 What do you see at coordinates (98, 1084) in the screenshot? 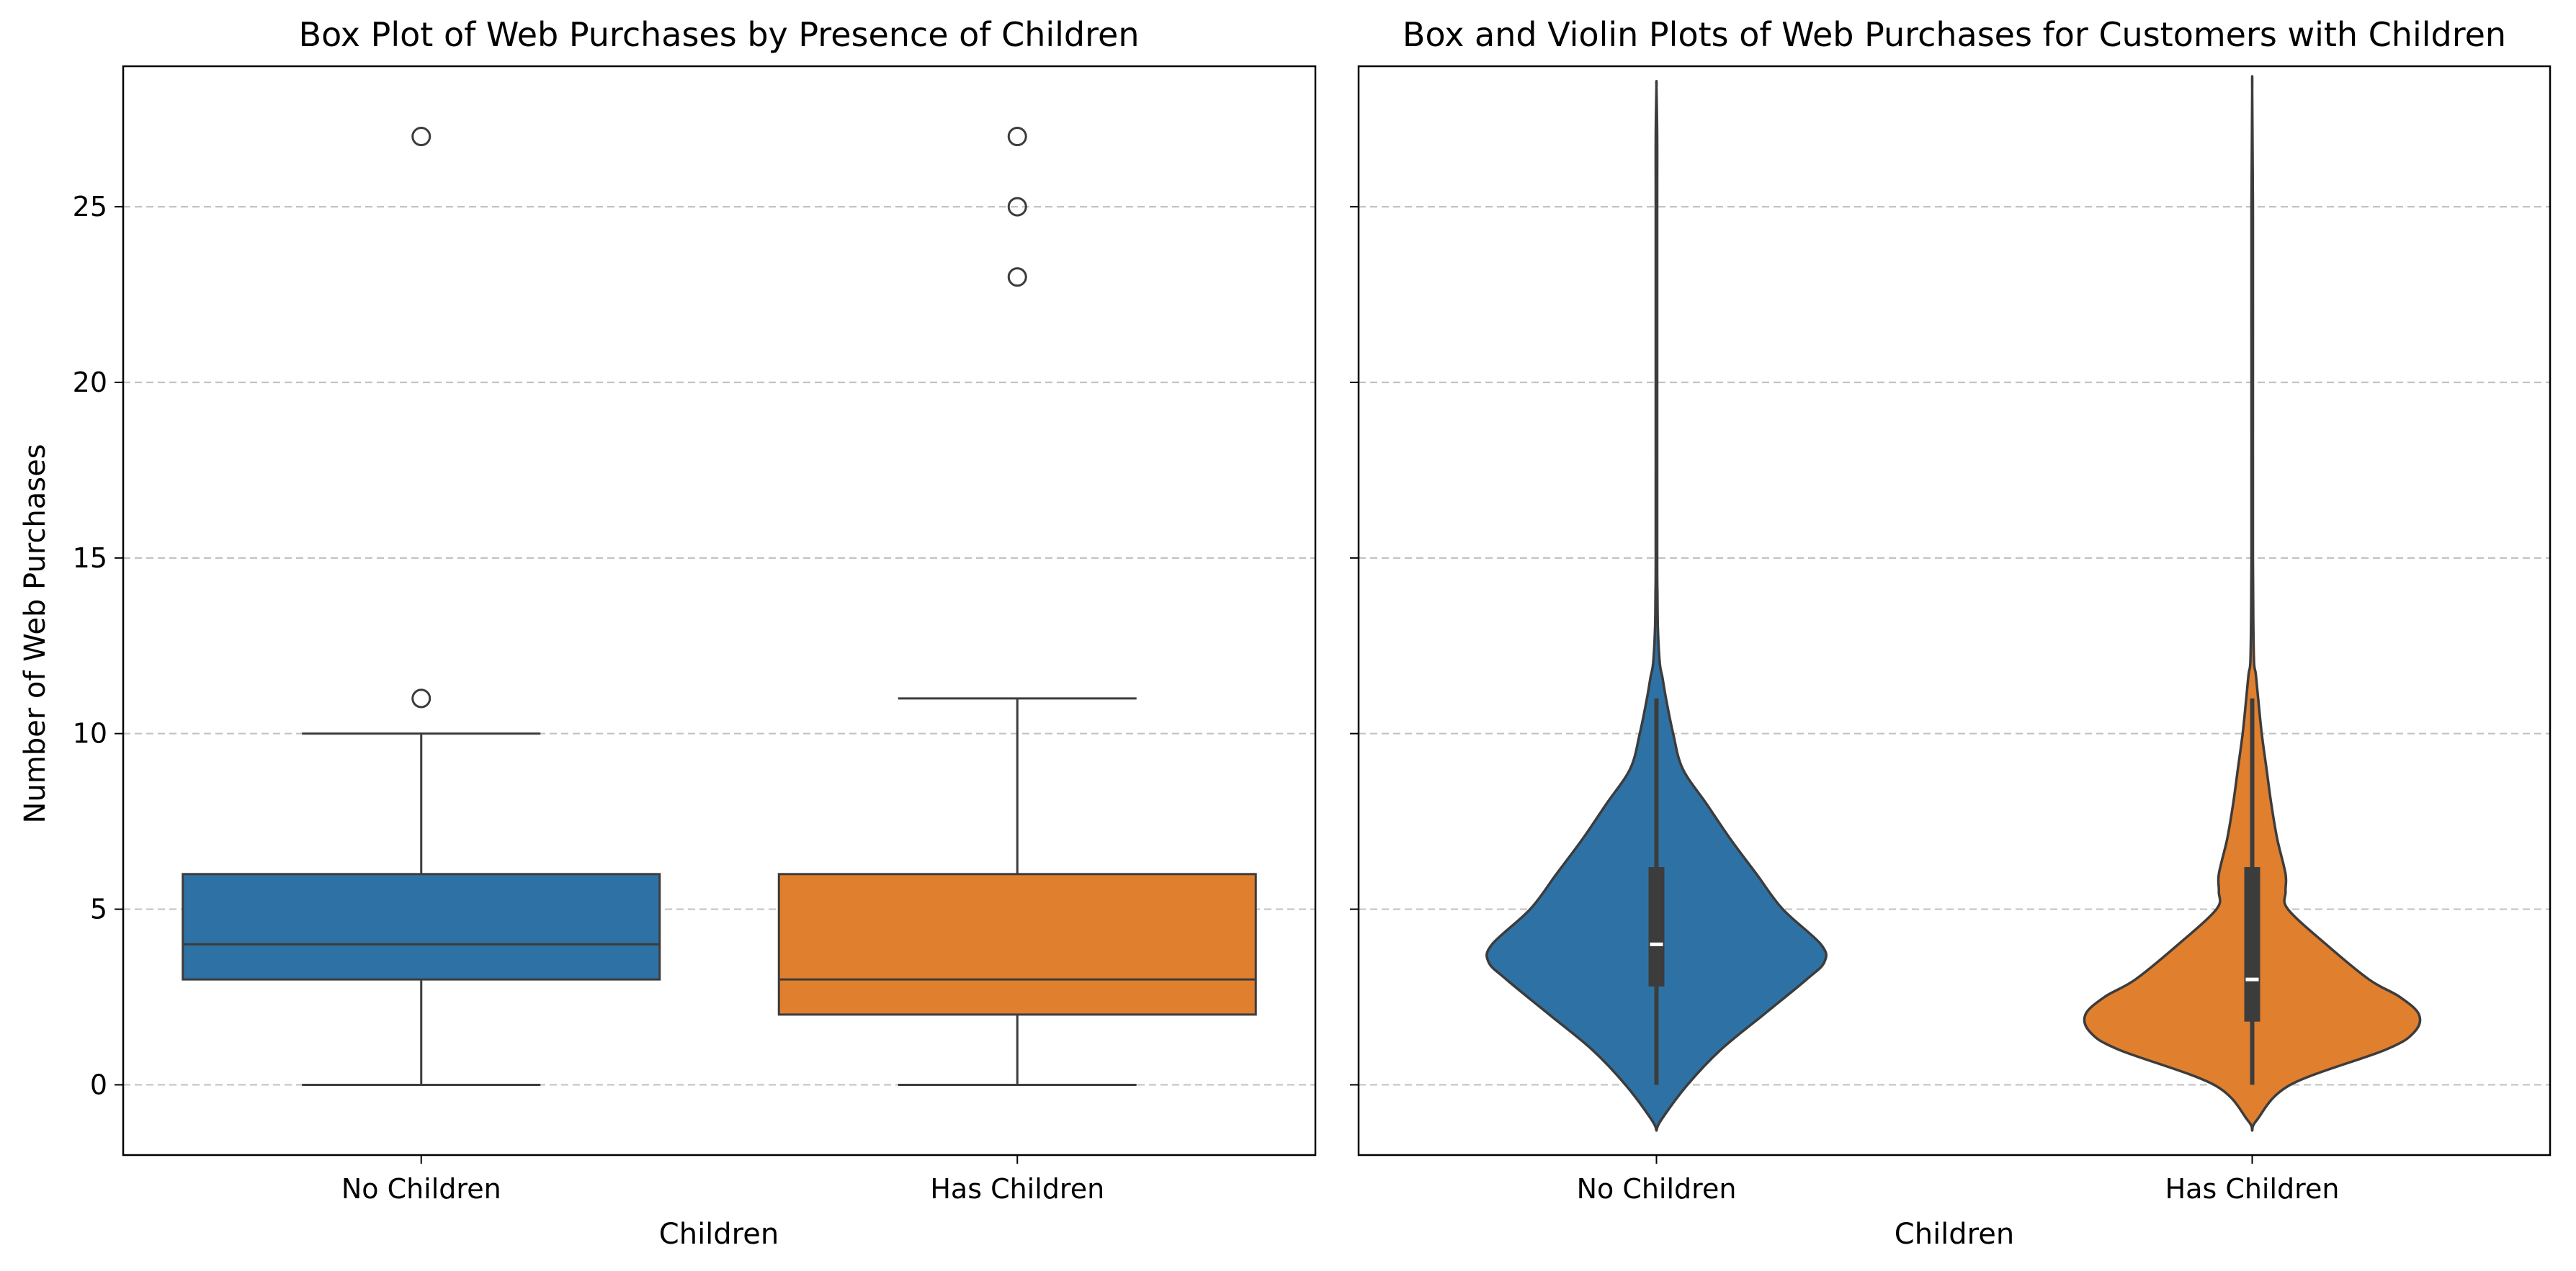
I see `y-tick-label: 0` at bounding box center [98, 1084].